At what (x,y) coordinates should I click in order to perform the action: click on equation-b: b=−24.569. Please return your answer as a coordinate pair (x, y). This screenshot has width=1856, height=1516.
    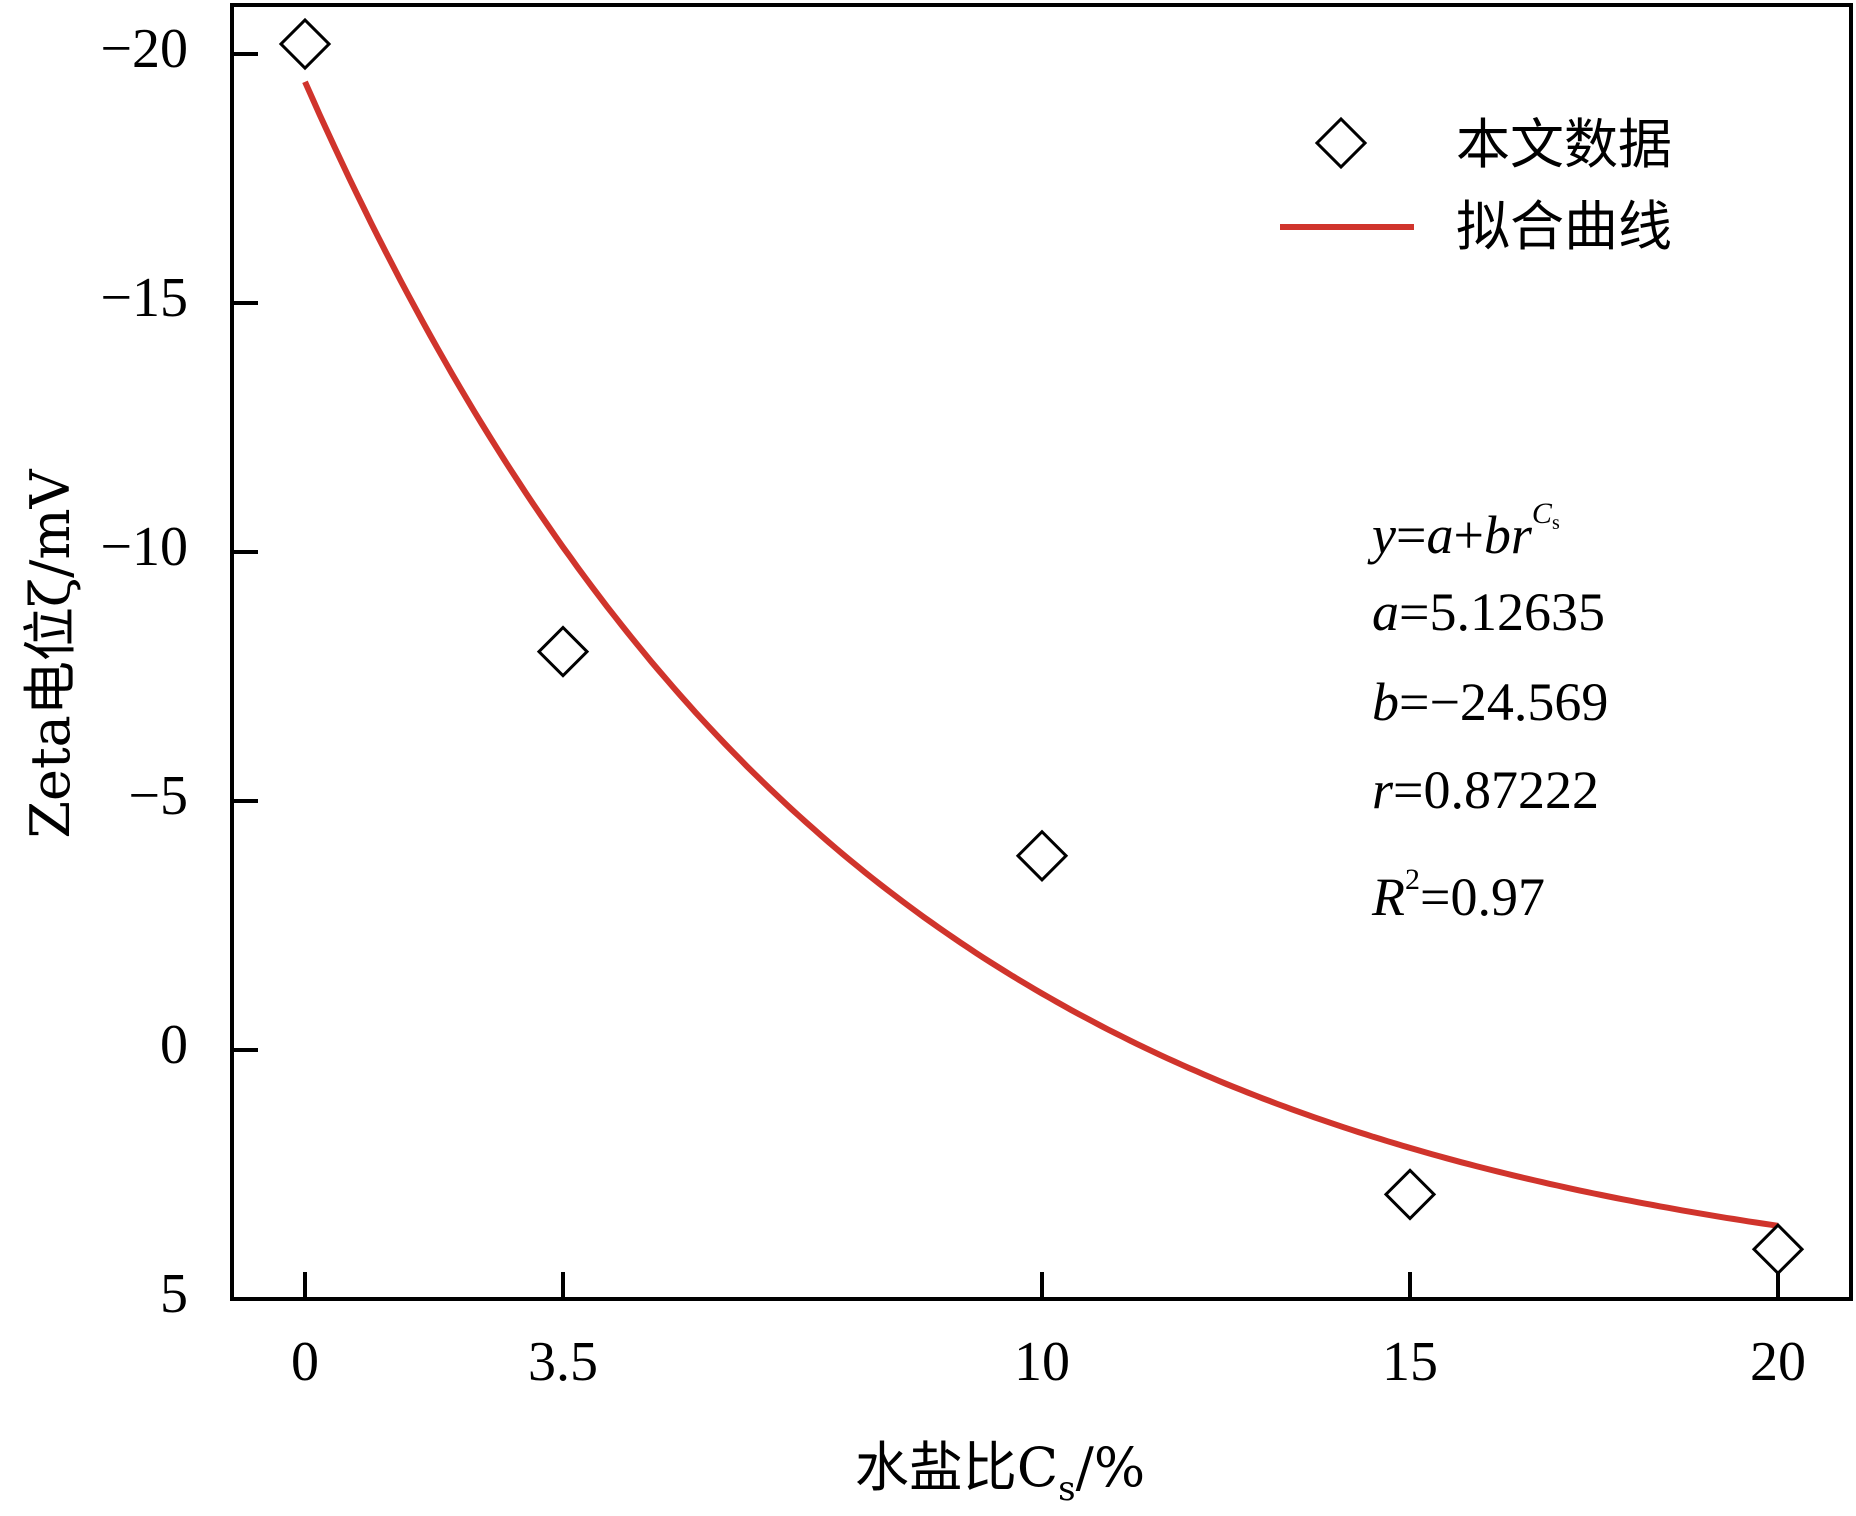
    Looking at the image, I should click on (1490, 702).